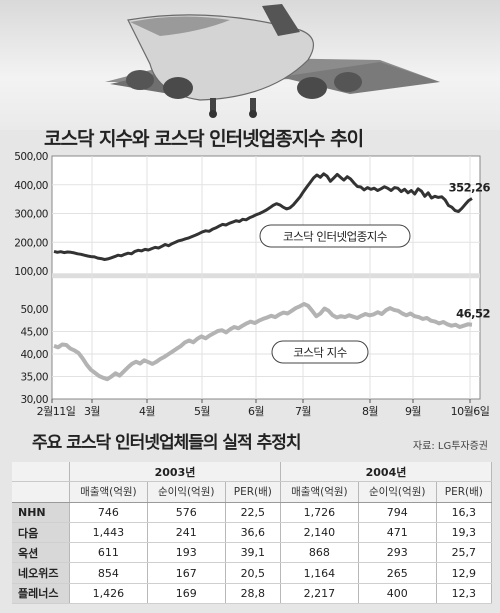 This screenshot has width=500, height=613. What do you see at coordinates (41, 594) in the screenshot?
I see `company-name: 플레너스` at bounding box center [41, 594].